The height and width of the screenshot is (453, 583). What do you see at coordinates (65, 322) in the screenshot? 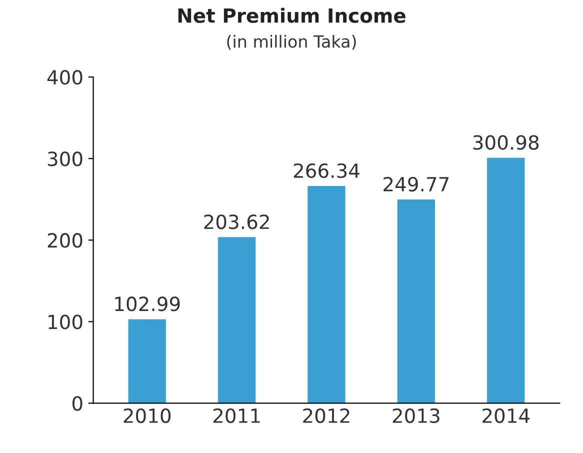
I see `y-tick-label: 100` at bounding box center [65, 322].